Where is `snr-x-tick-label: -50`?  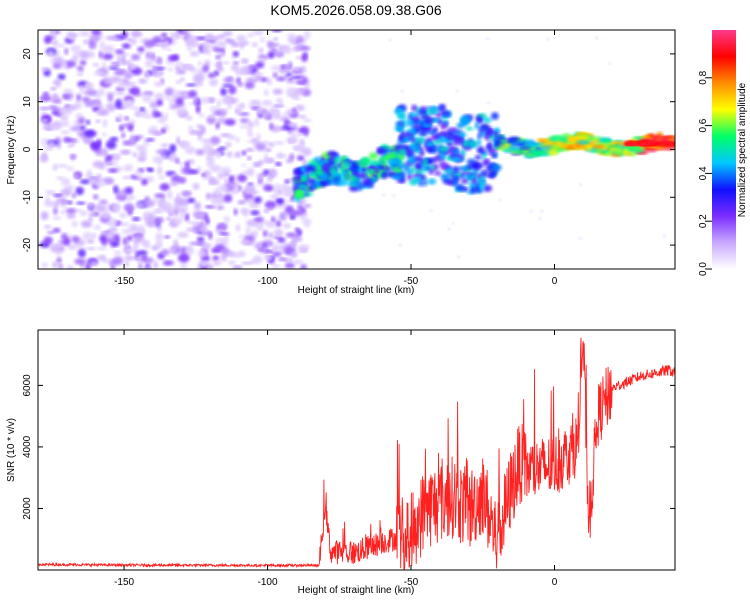
snr-x-tick-label: -50 is located at coordinates (411, 582).